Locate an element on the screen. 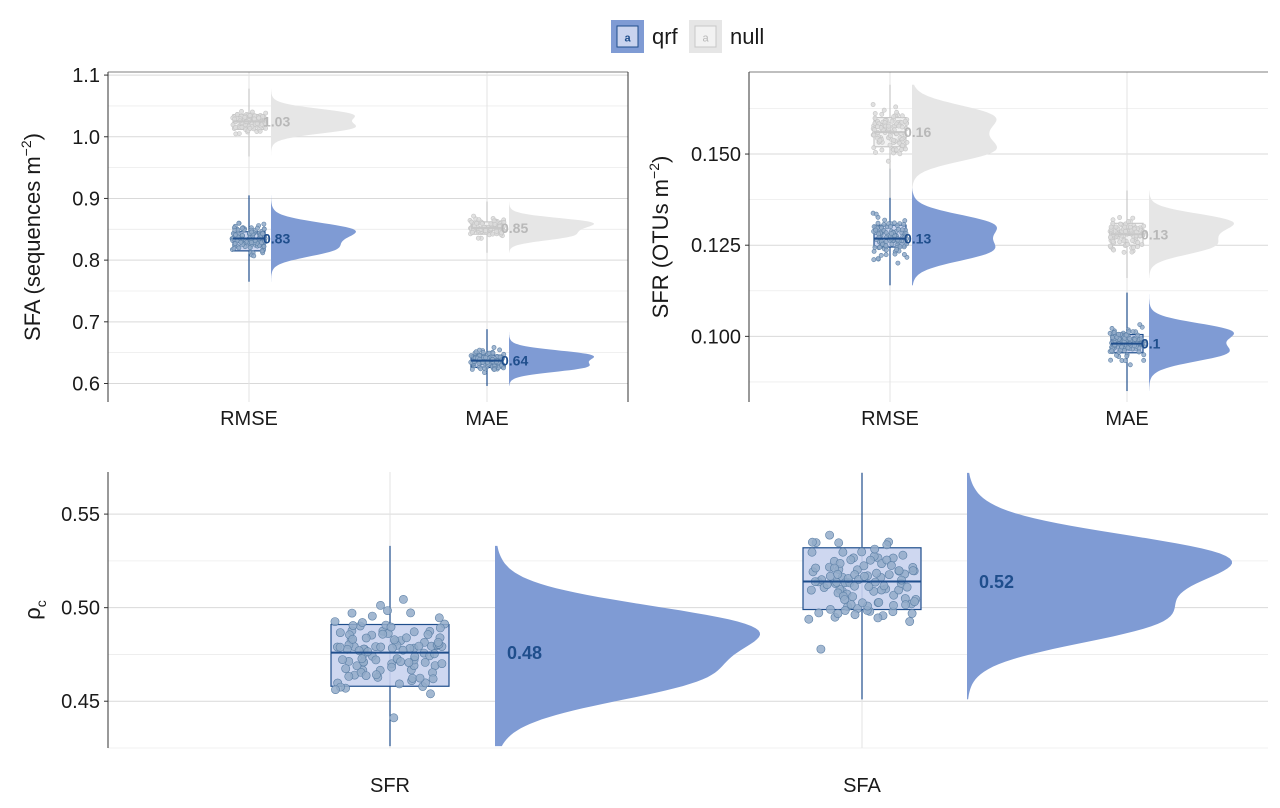  legend-key-null: a is located at coordinates (705, 36).